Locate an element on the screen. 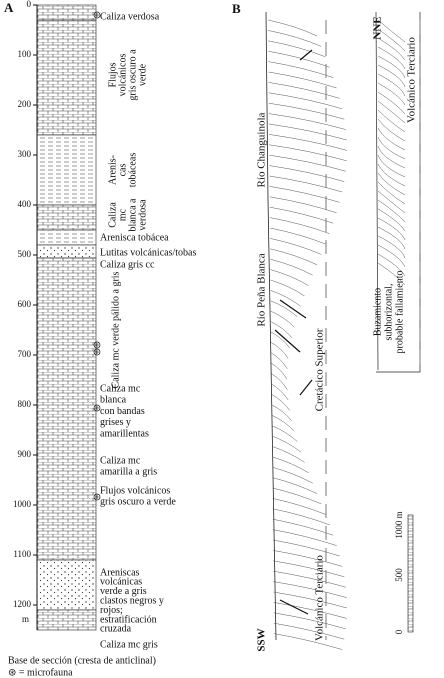  panel-label: A is located at coordinates (9, 7).